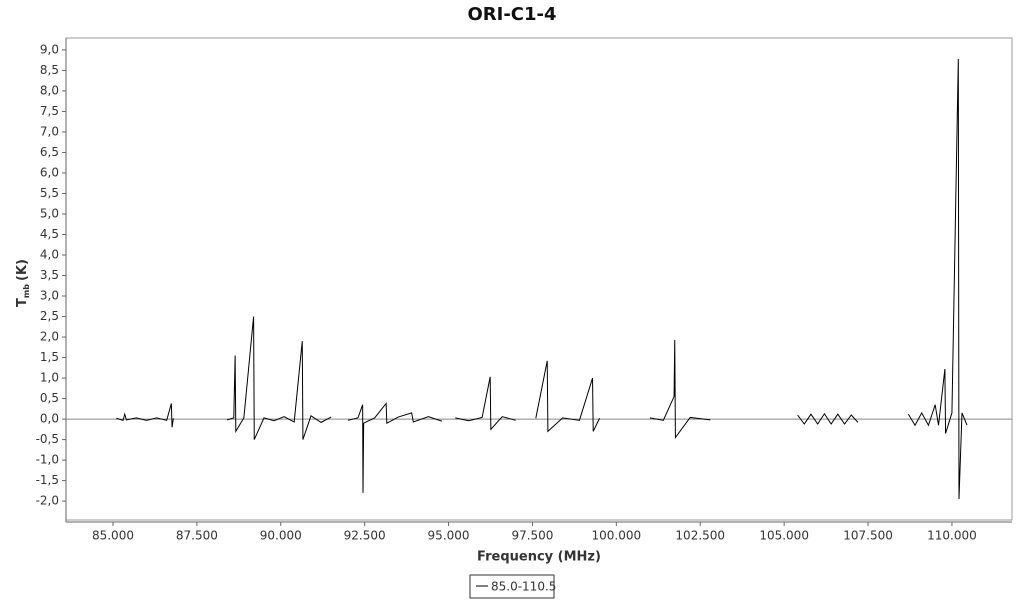  Describe the element at coordinates (281, 536) in the screenshot. I see `x-tick-label: 90.000` at that location.